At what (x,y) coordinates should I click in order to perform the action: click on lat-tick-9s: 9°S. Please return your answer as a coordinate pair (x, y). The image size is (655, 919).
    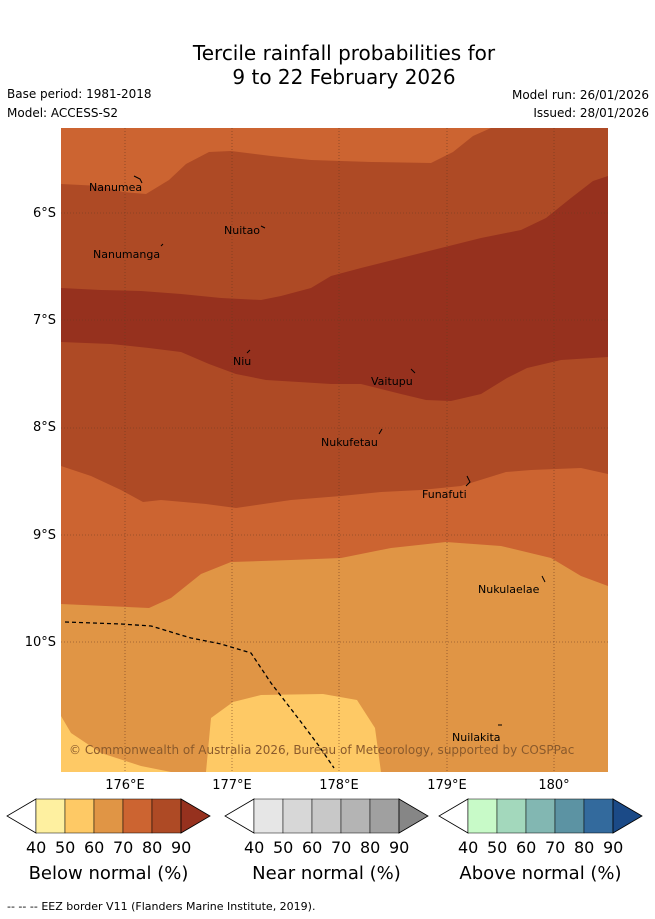
    Looking at the image, I should click on (44, 535).